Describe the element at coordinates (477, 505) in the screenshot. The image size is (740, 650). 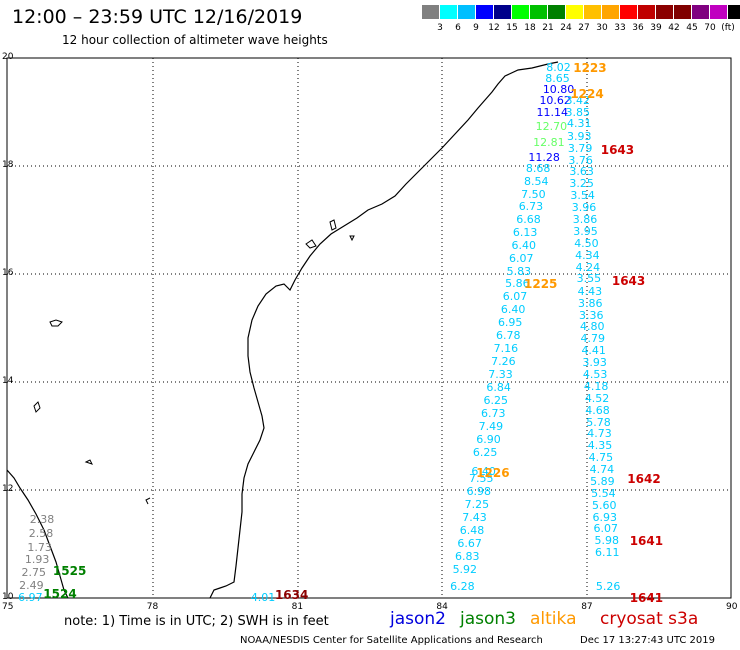
I see `wave-height-value: 7.25` at that location.